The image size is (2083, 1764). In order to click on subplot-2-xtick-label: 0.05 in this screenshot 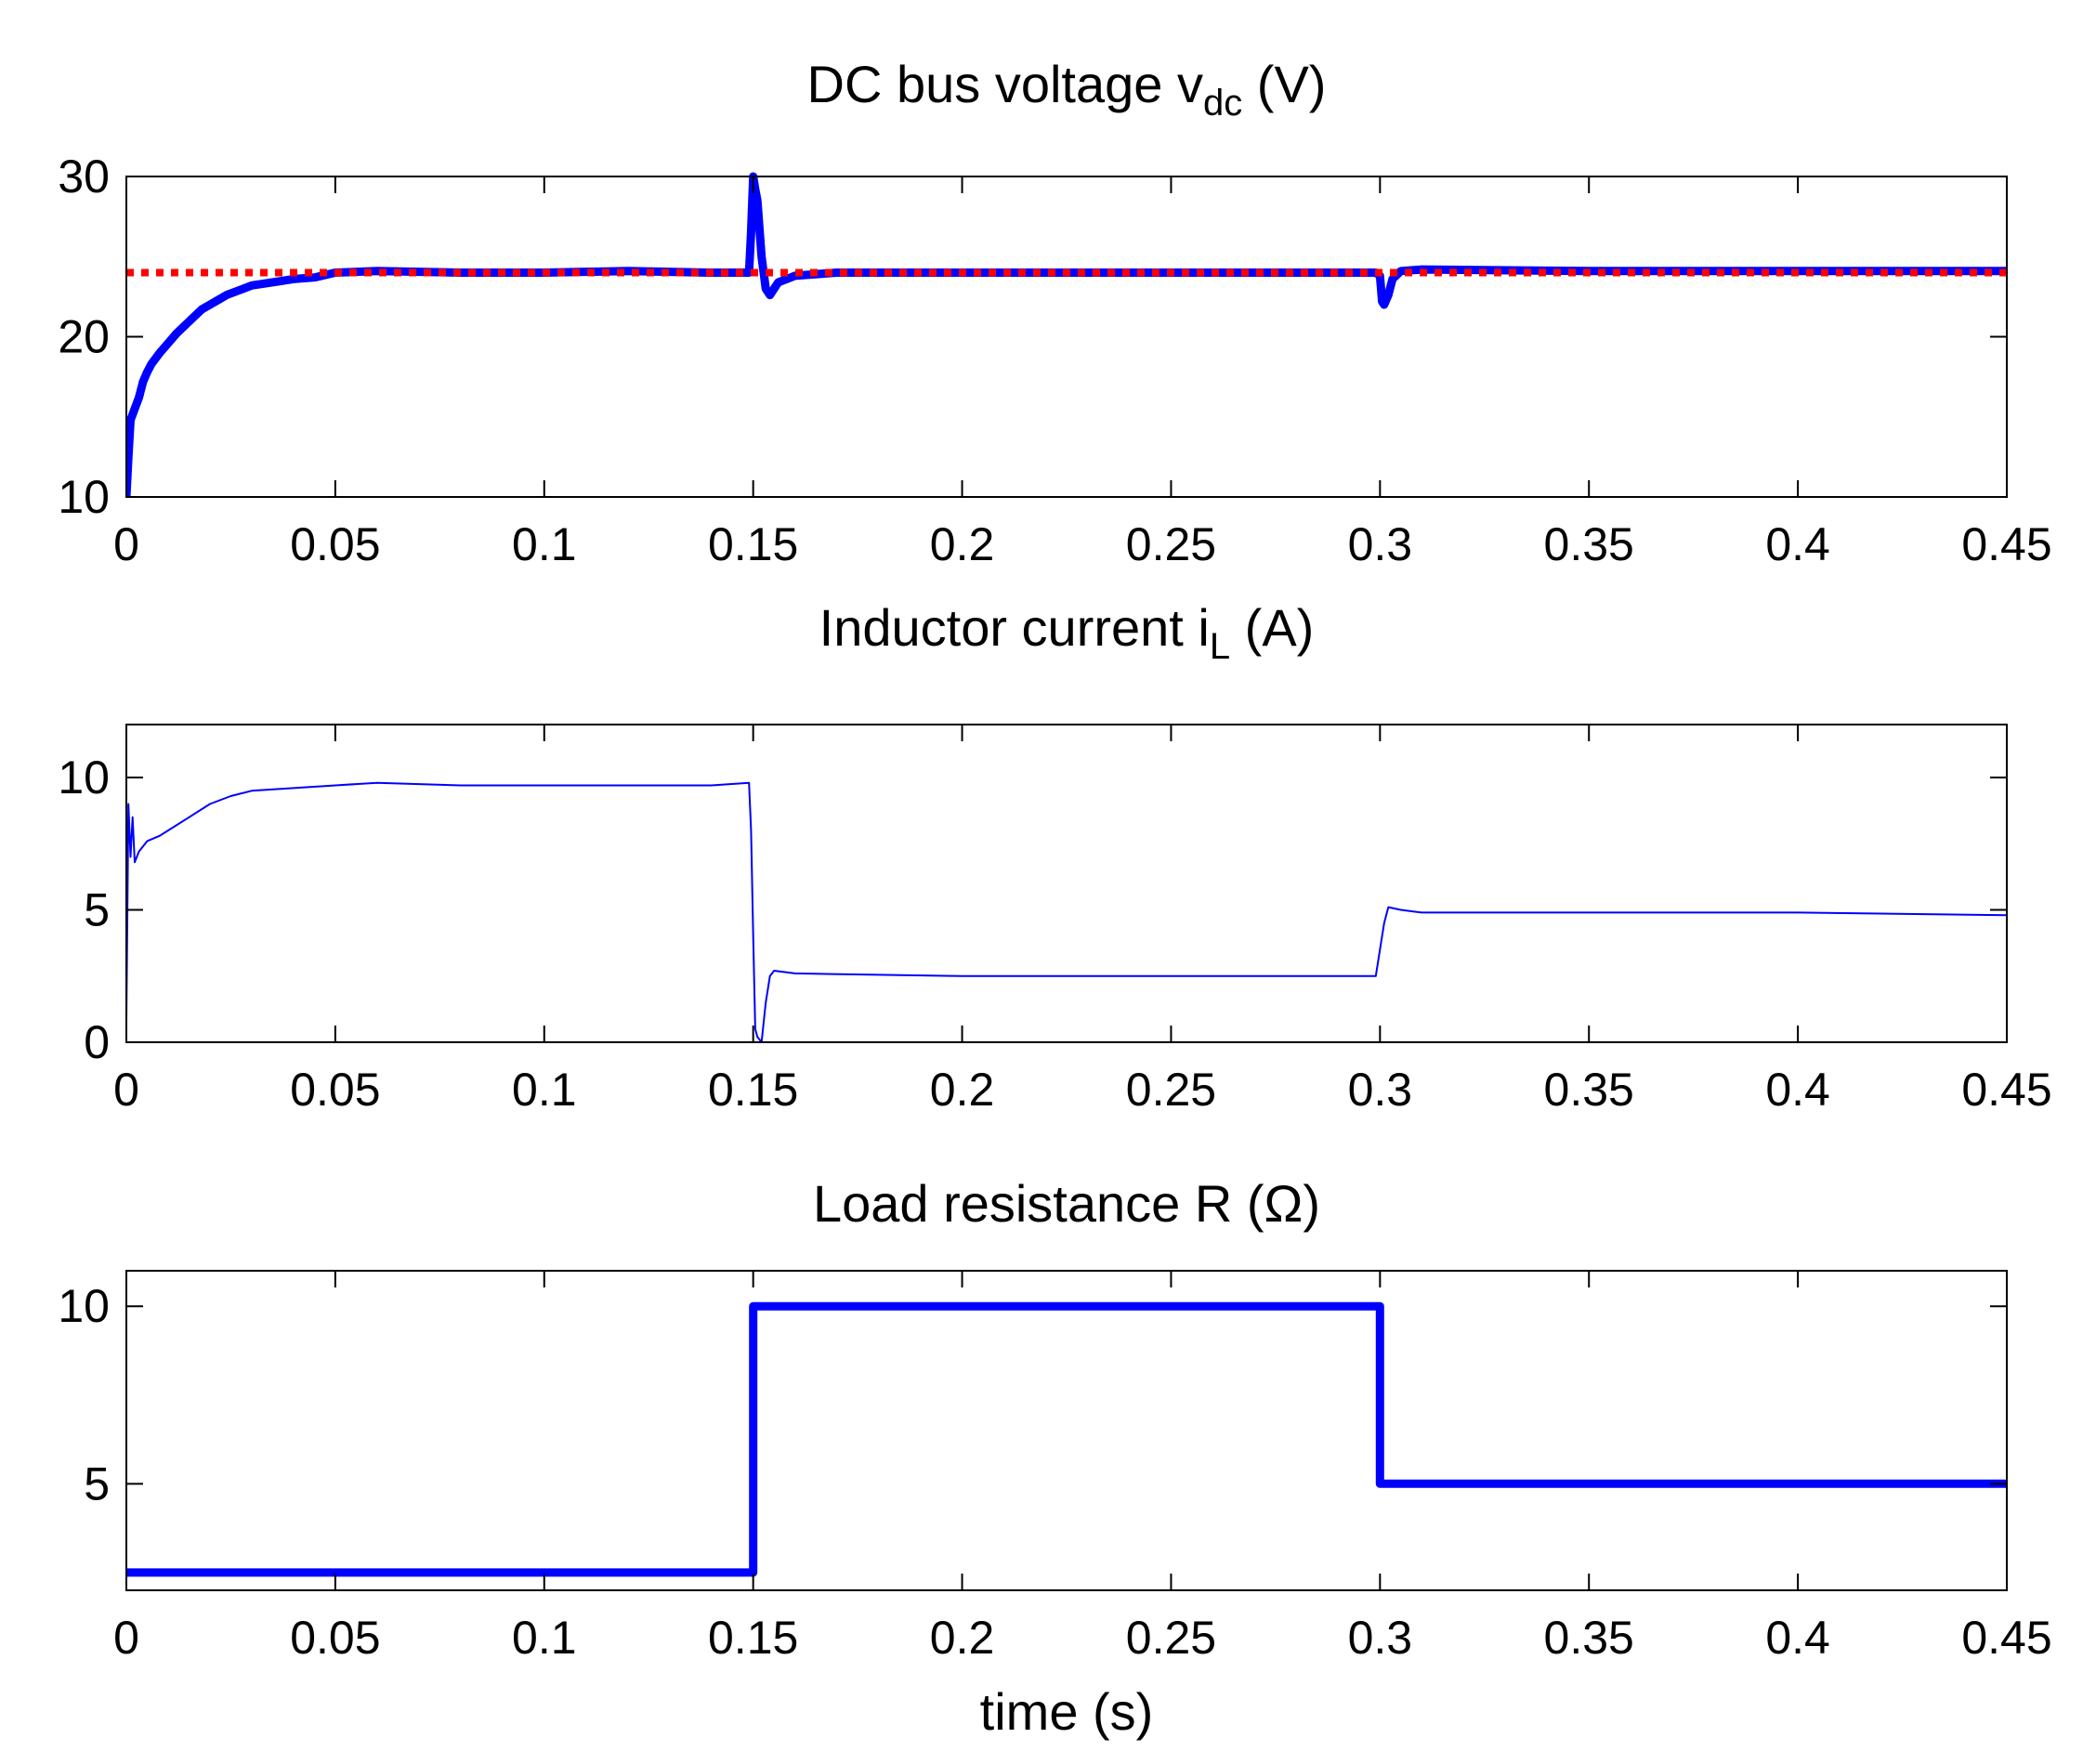, I will do `click(335, 1090)`.